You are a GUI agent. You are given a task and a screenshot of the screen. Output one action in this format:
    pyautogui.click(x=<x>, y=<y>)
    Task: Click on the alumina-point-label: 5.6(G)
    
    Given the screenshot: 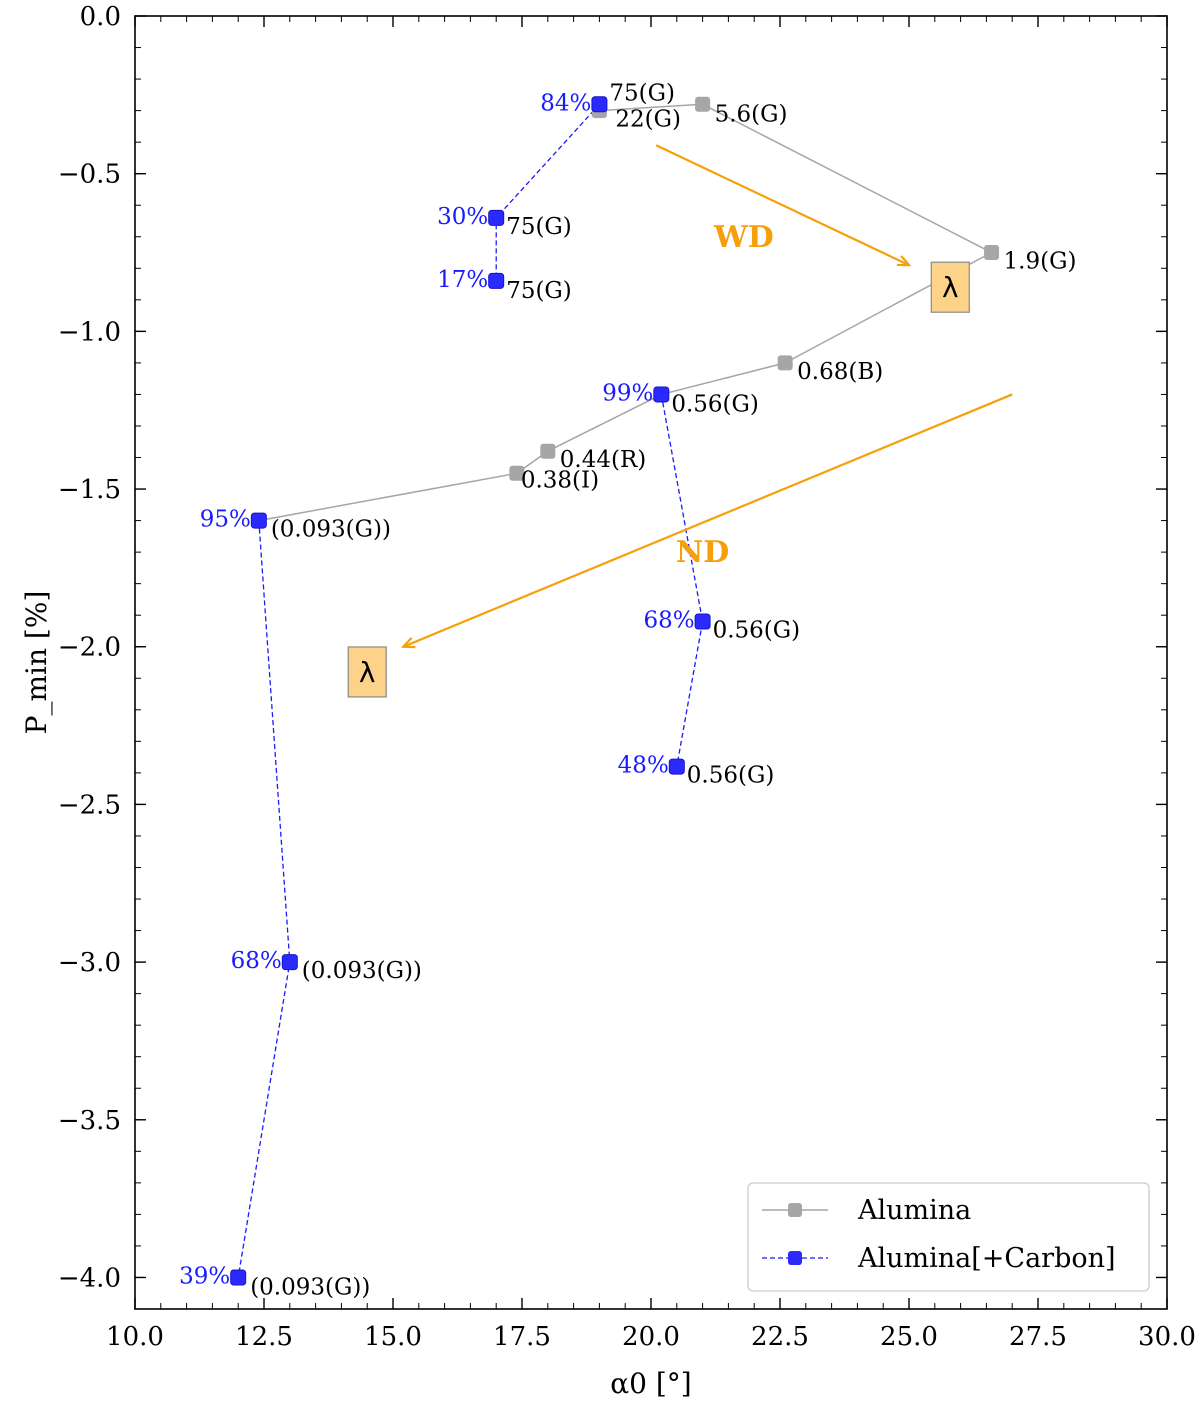 What is the action you would take?
    pyautogui.click(x=751, y=114)
    